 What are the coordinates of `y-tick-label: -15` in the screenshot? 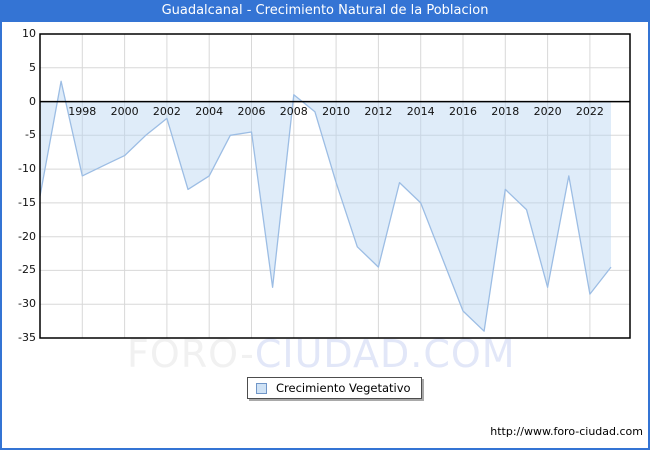 It's located at (27, 202).